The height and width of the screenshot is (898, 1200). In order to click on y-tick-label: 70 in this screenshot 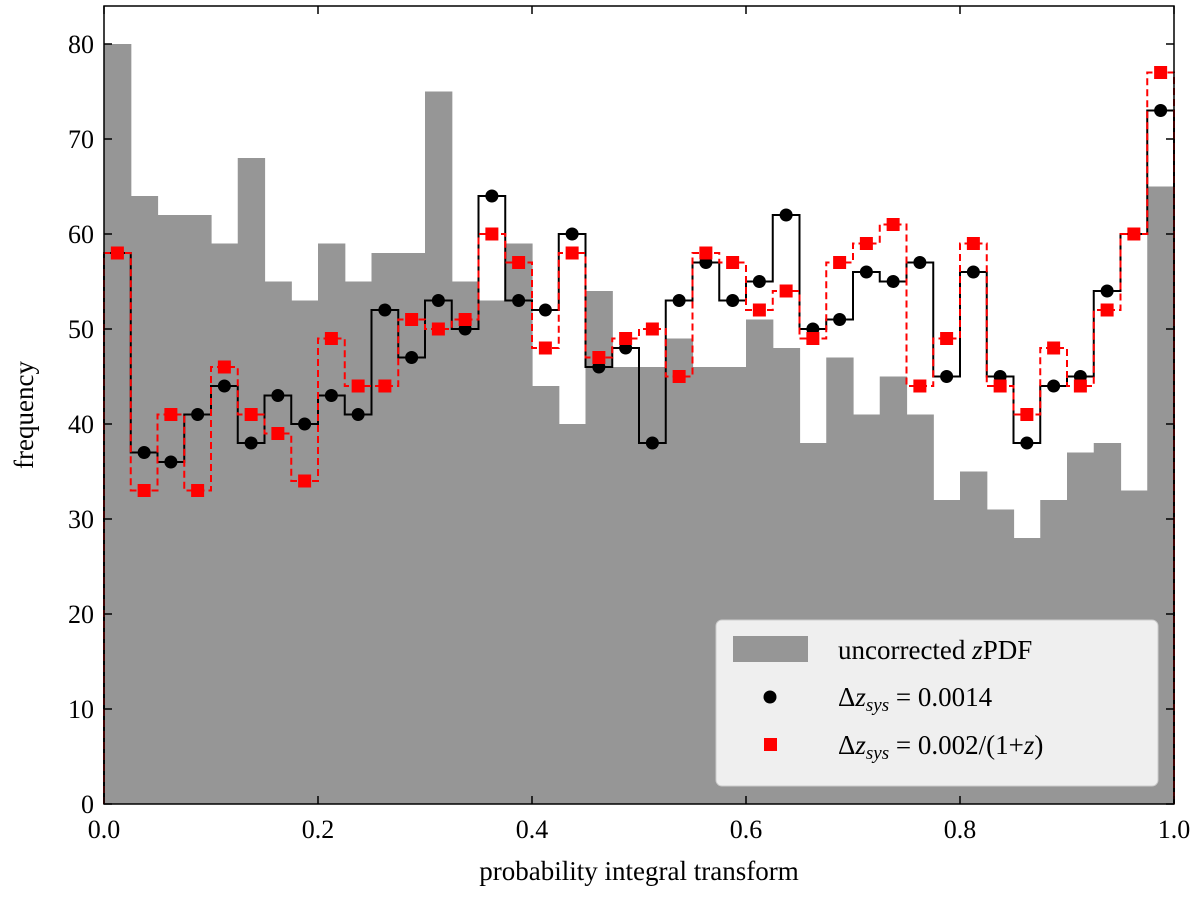, I will do `click(81, 139)`.